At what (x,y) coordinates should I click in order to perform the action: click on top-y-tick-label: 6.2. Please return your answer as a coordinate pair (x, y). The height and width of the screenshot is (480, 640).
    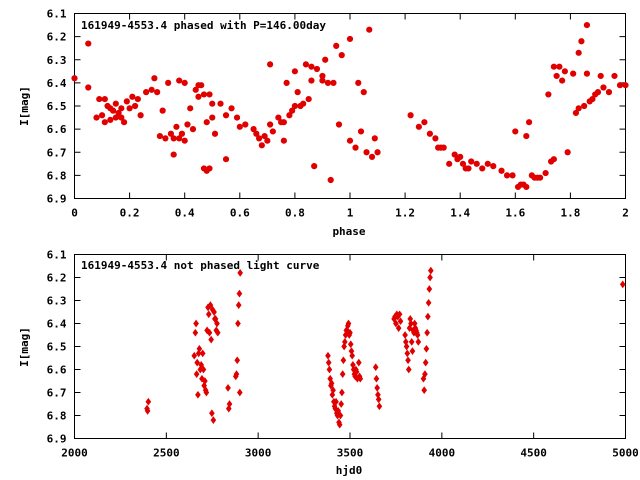
    Looking at the image, I should click on (57, 37).